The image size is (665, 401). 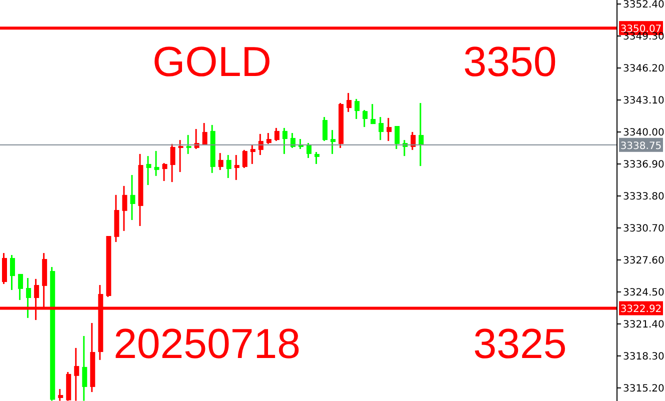 I want to click on y-tick-label: 3324.50, so click(x=643, y=292).